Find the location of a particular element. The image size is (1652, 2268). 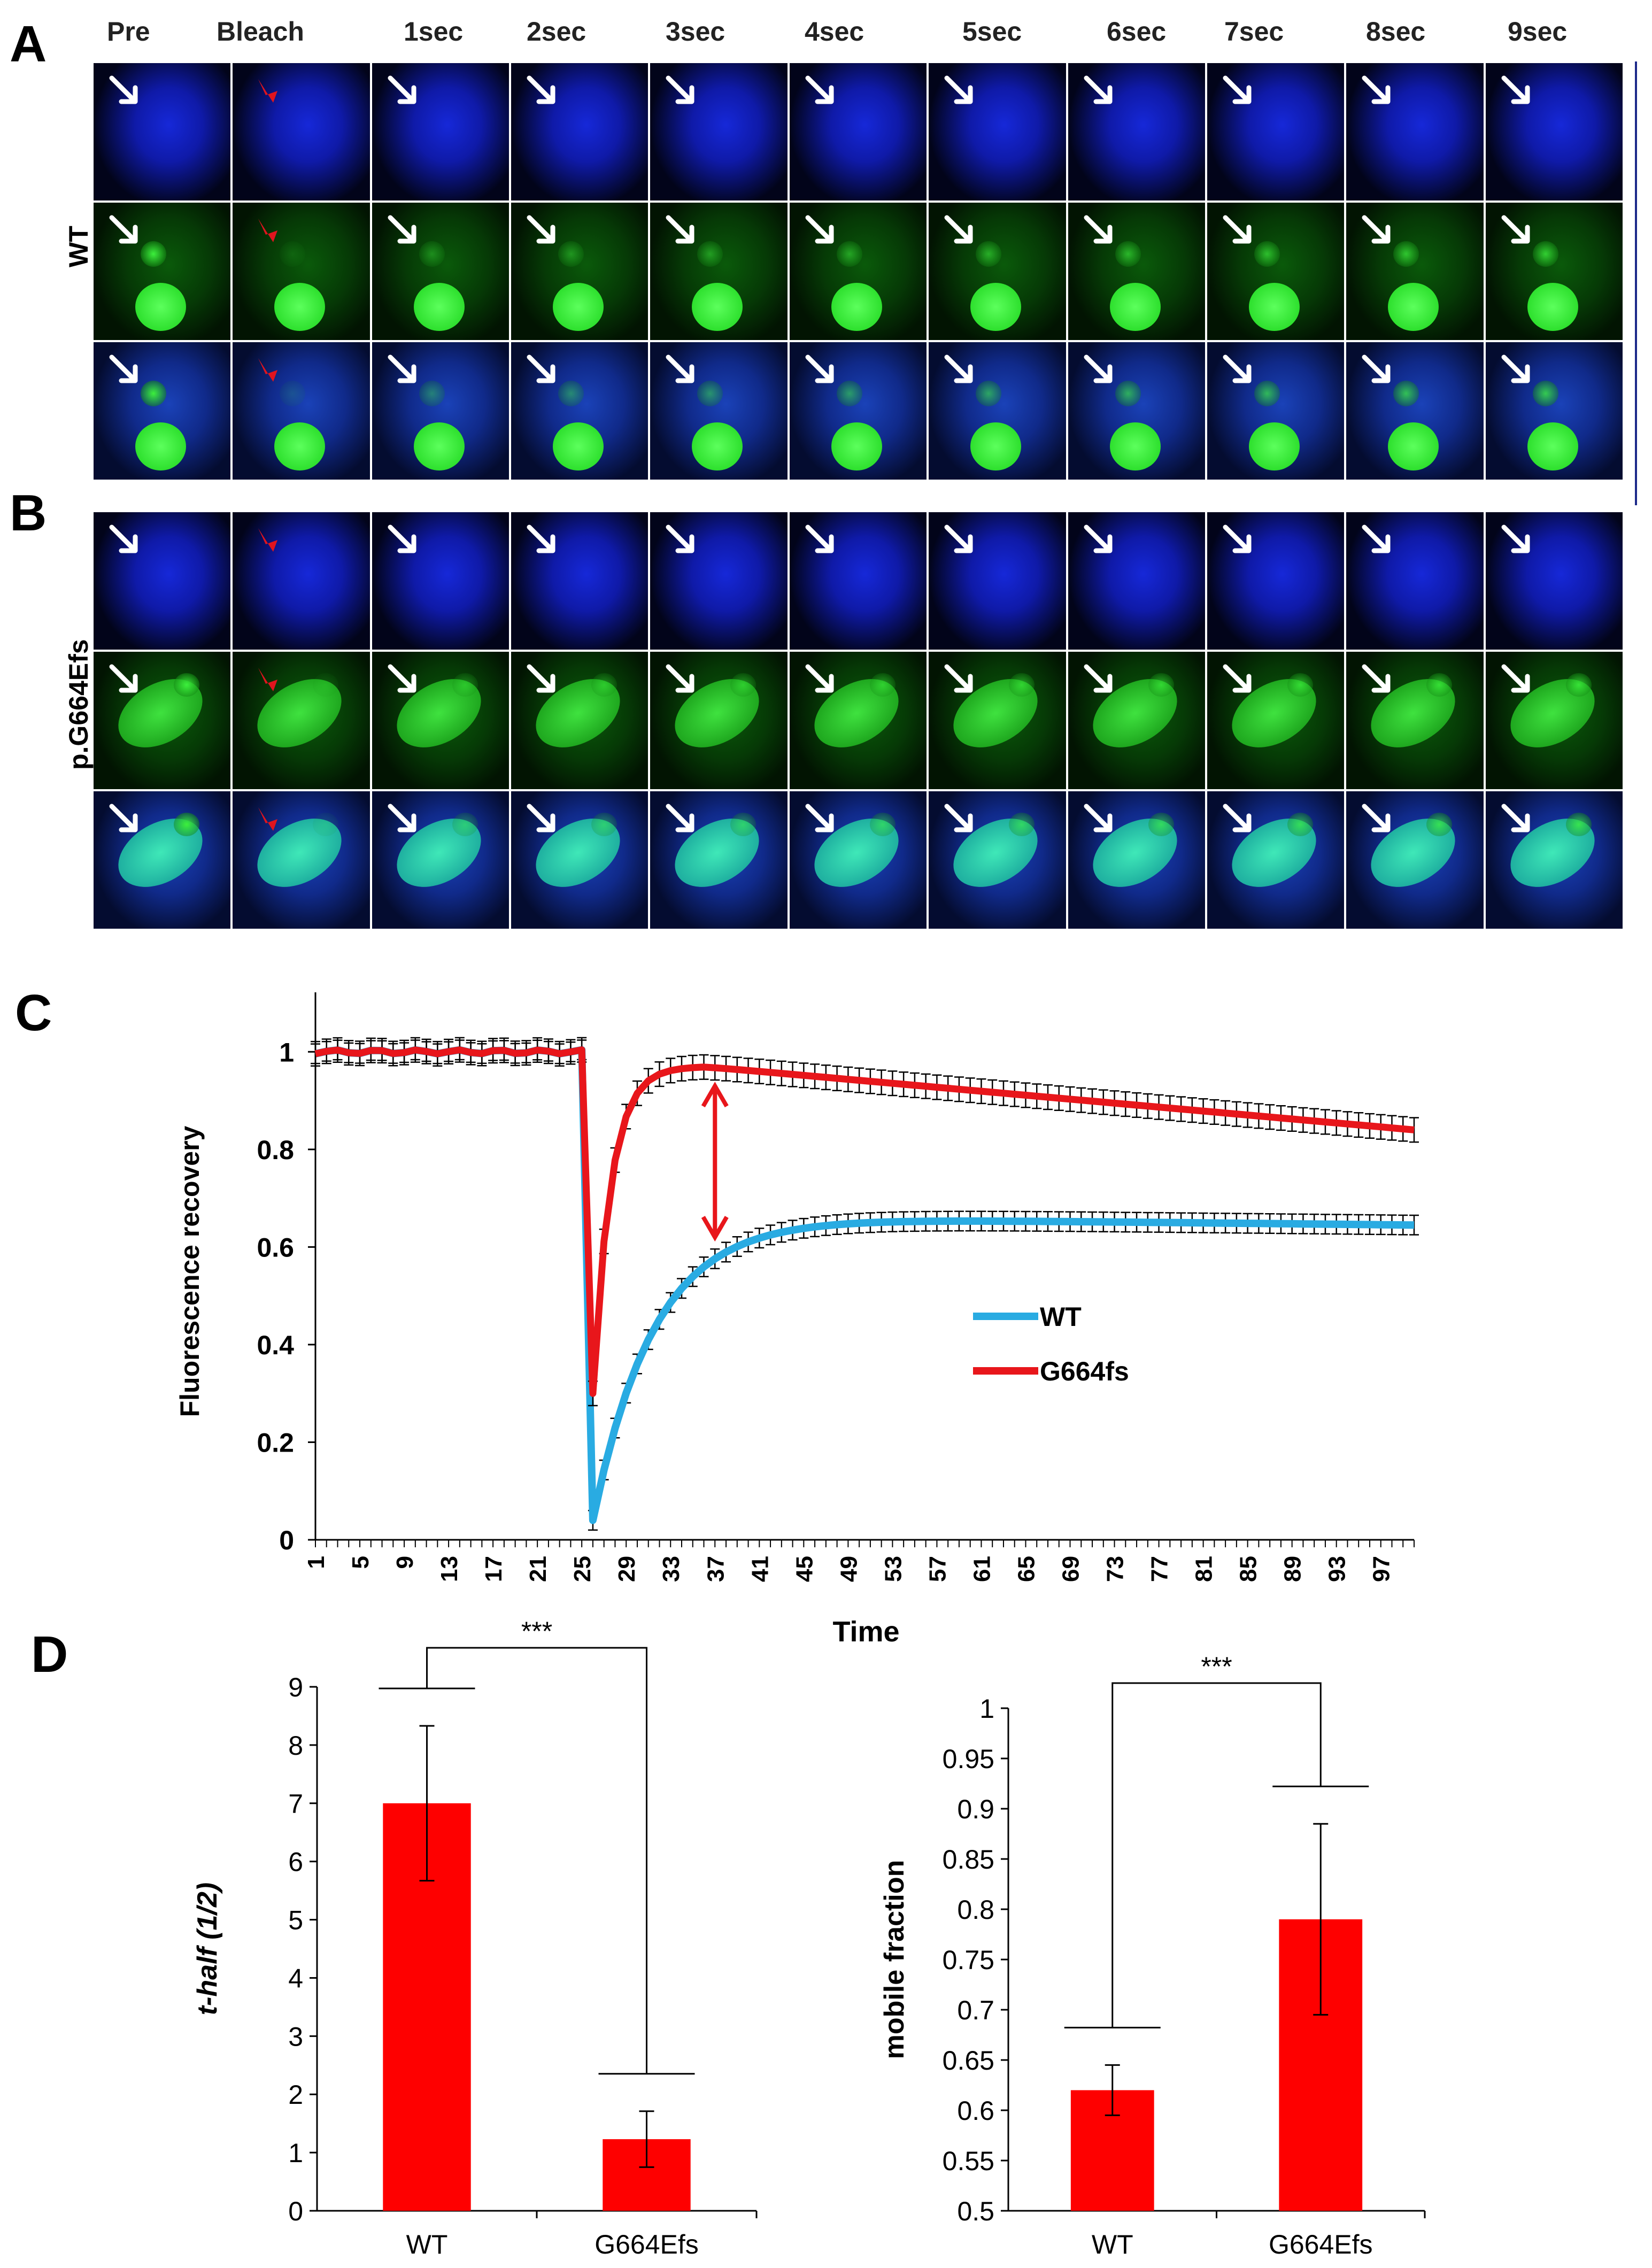

timepoint-header: 4sec is located at coordinates (834, 32).